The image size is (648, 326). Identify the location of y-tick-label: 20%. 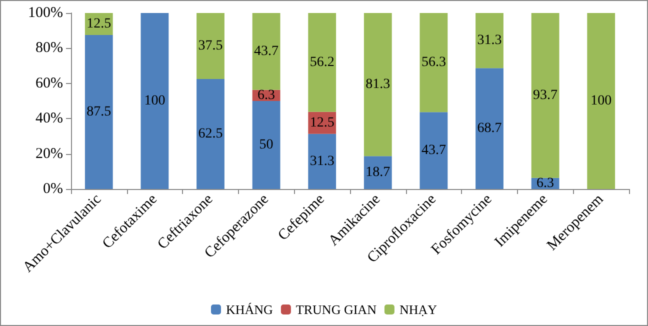
(49, 154).